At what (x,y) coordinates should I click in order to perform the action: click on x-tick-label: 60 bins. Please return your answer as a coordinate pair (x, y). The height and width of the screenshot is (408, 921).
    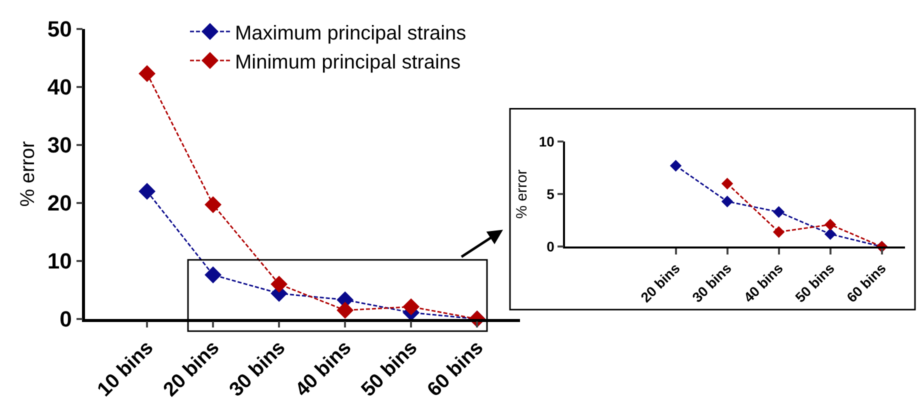
    Looking at the image, I should click on (455, 369).